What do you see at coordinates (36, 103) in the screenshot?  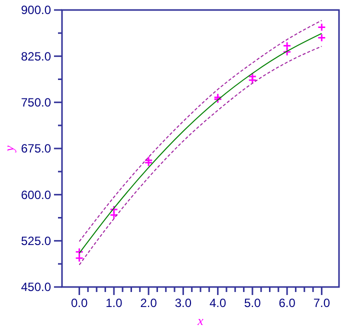 I see `y-tick-label: 750.0` at bounding box center [36, 103].